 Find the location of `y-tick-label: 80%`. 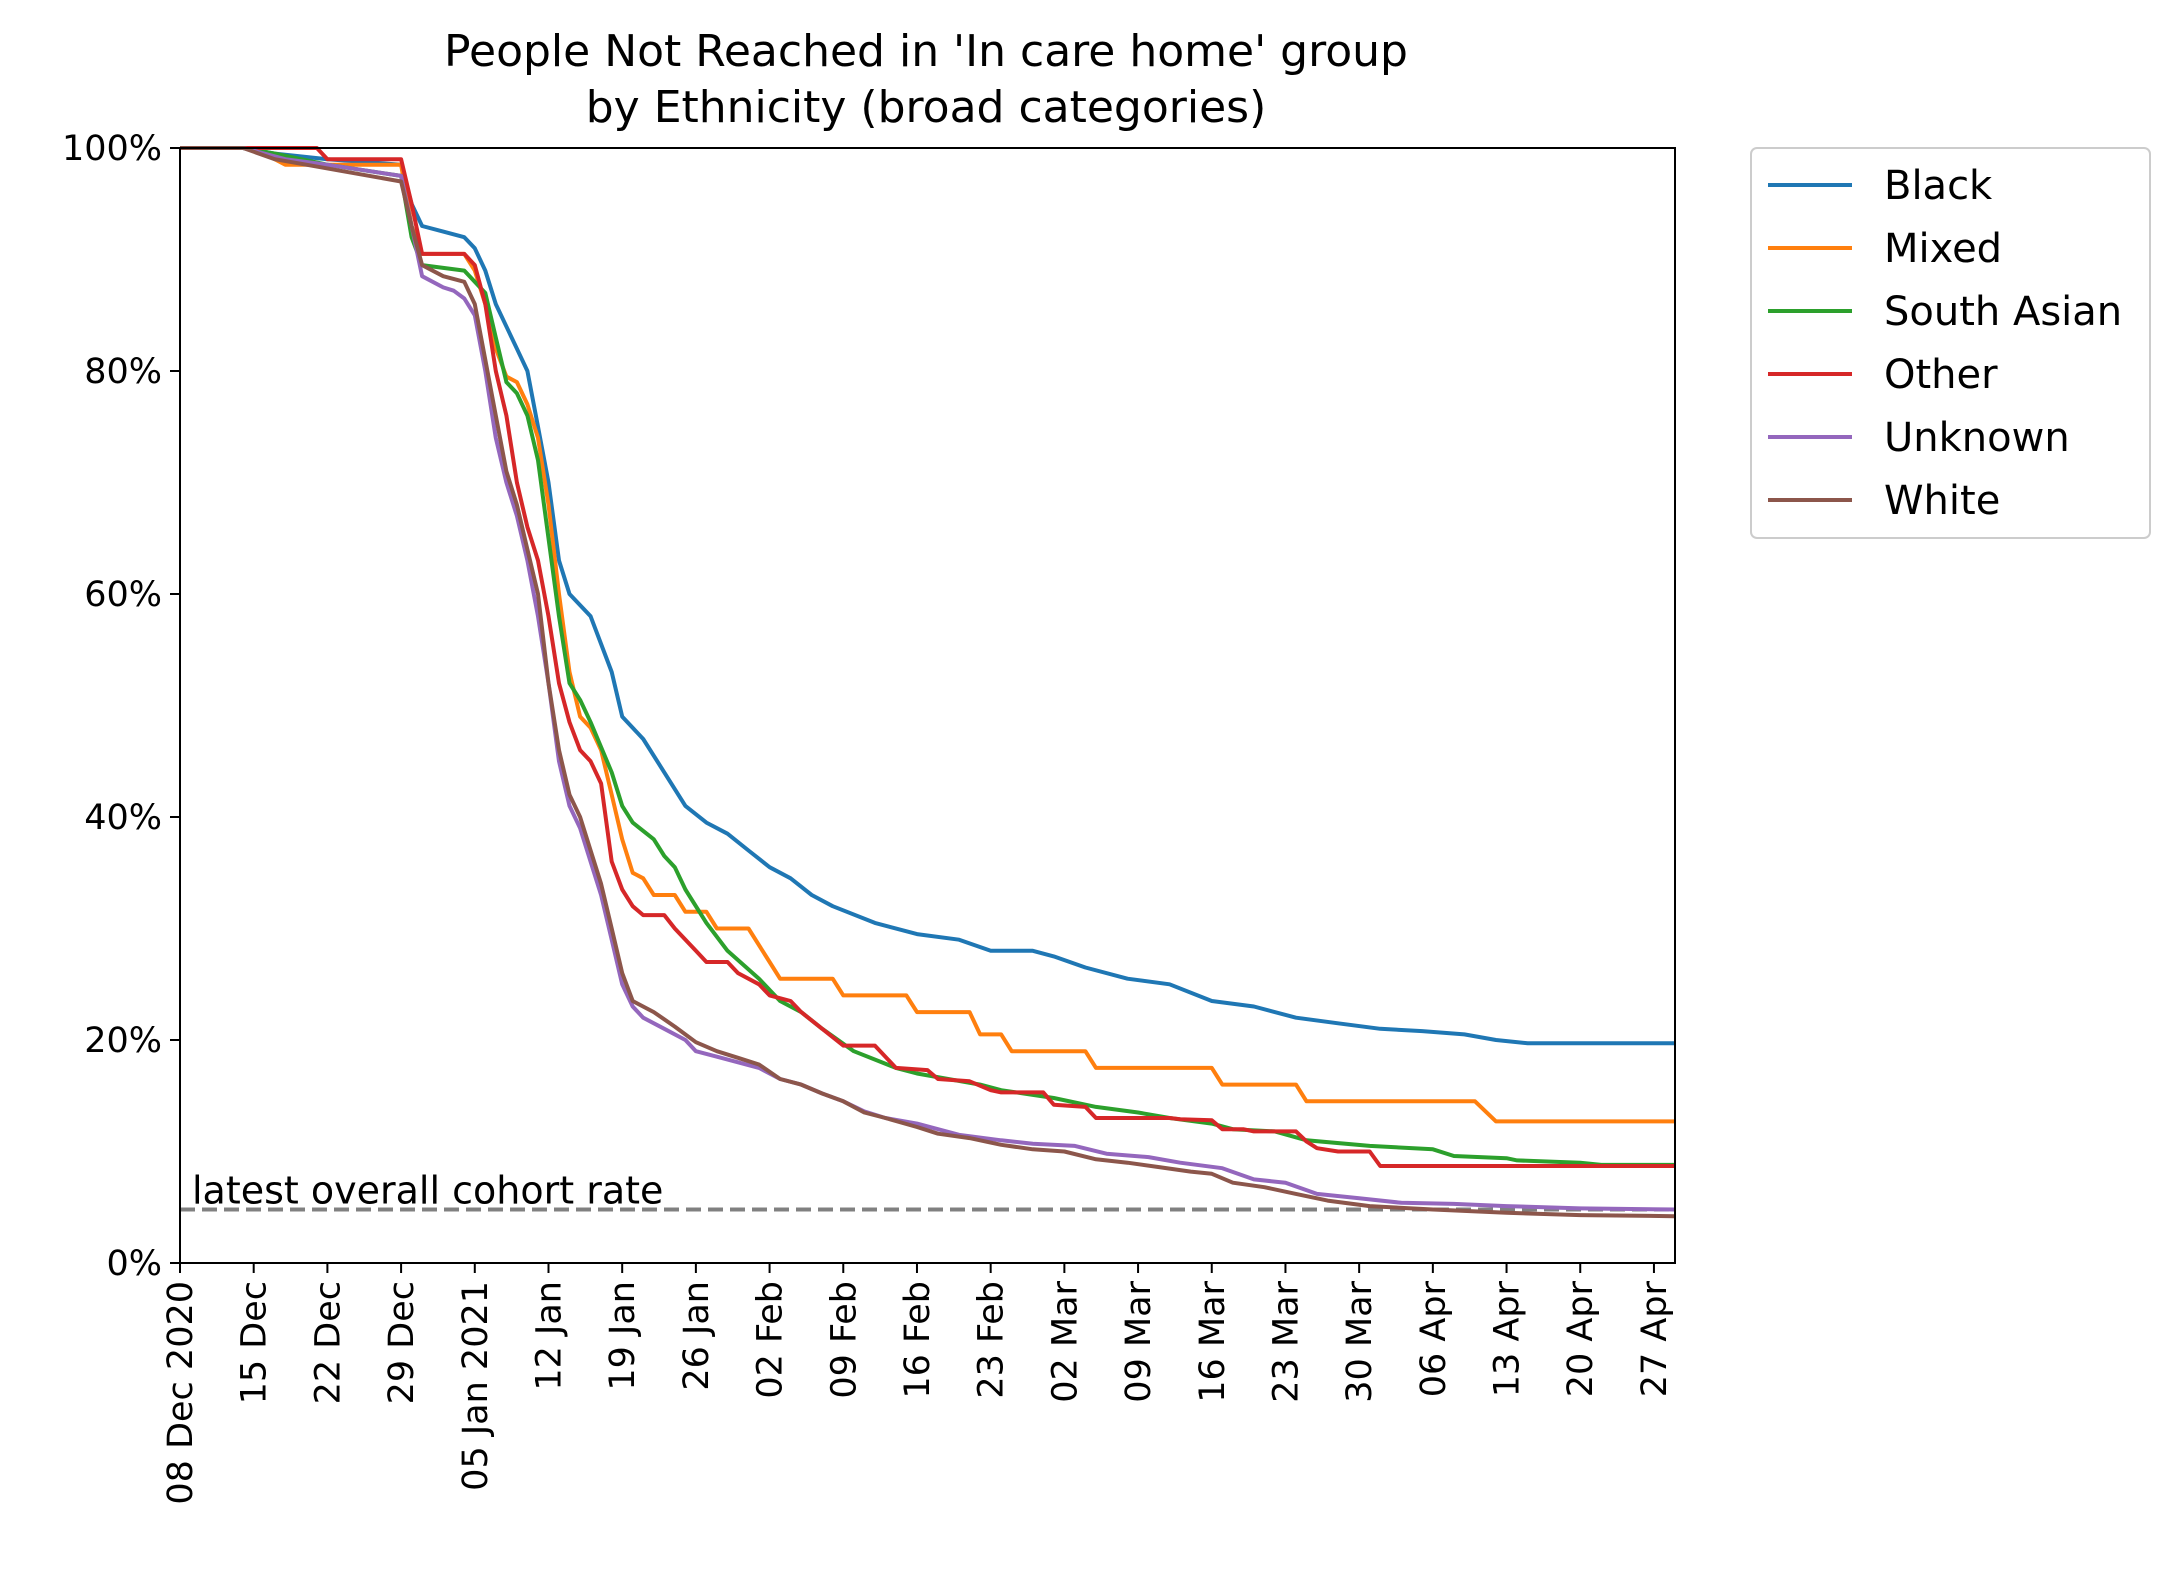

y-tick-label: 80% is located at coordinates (123, 372).